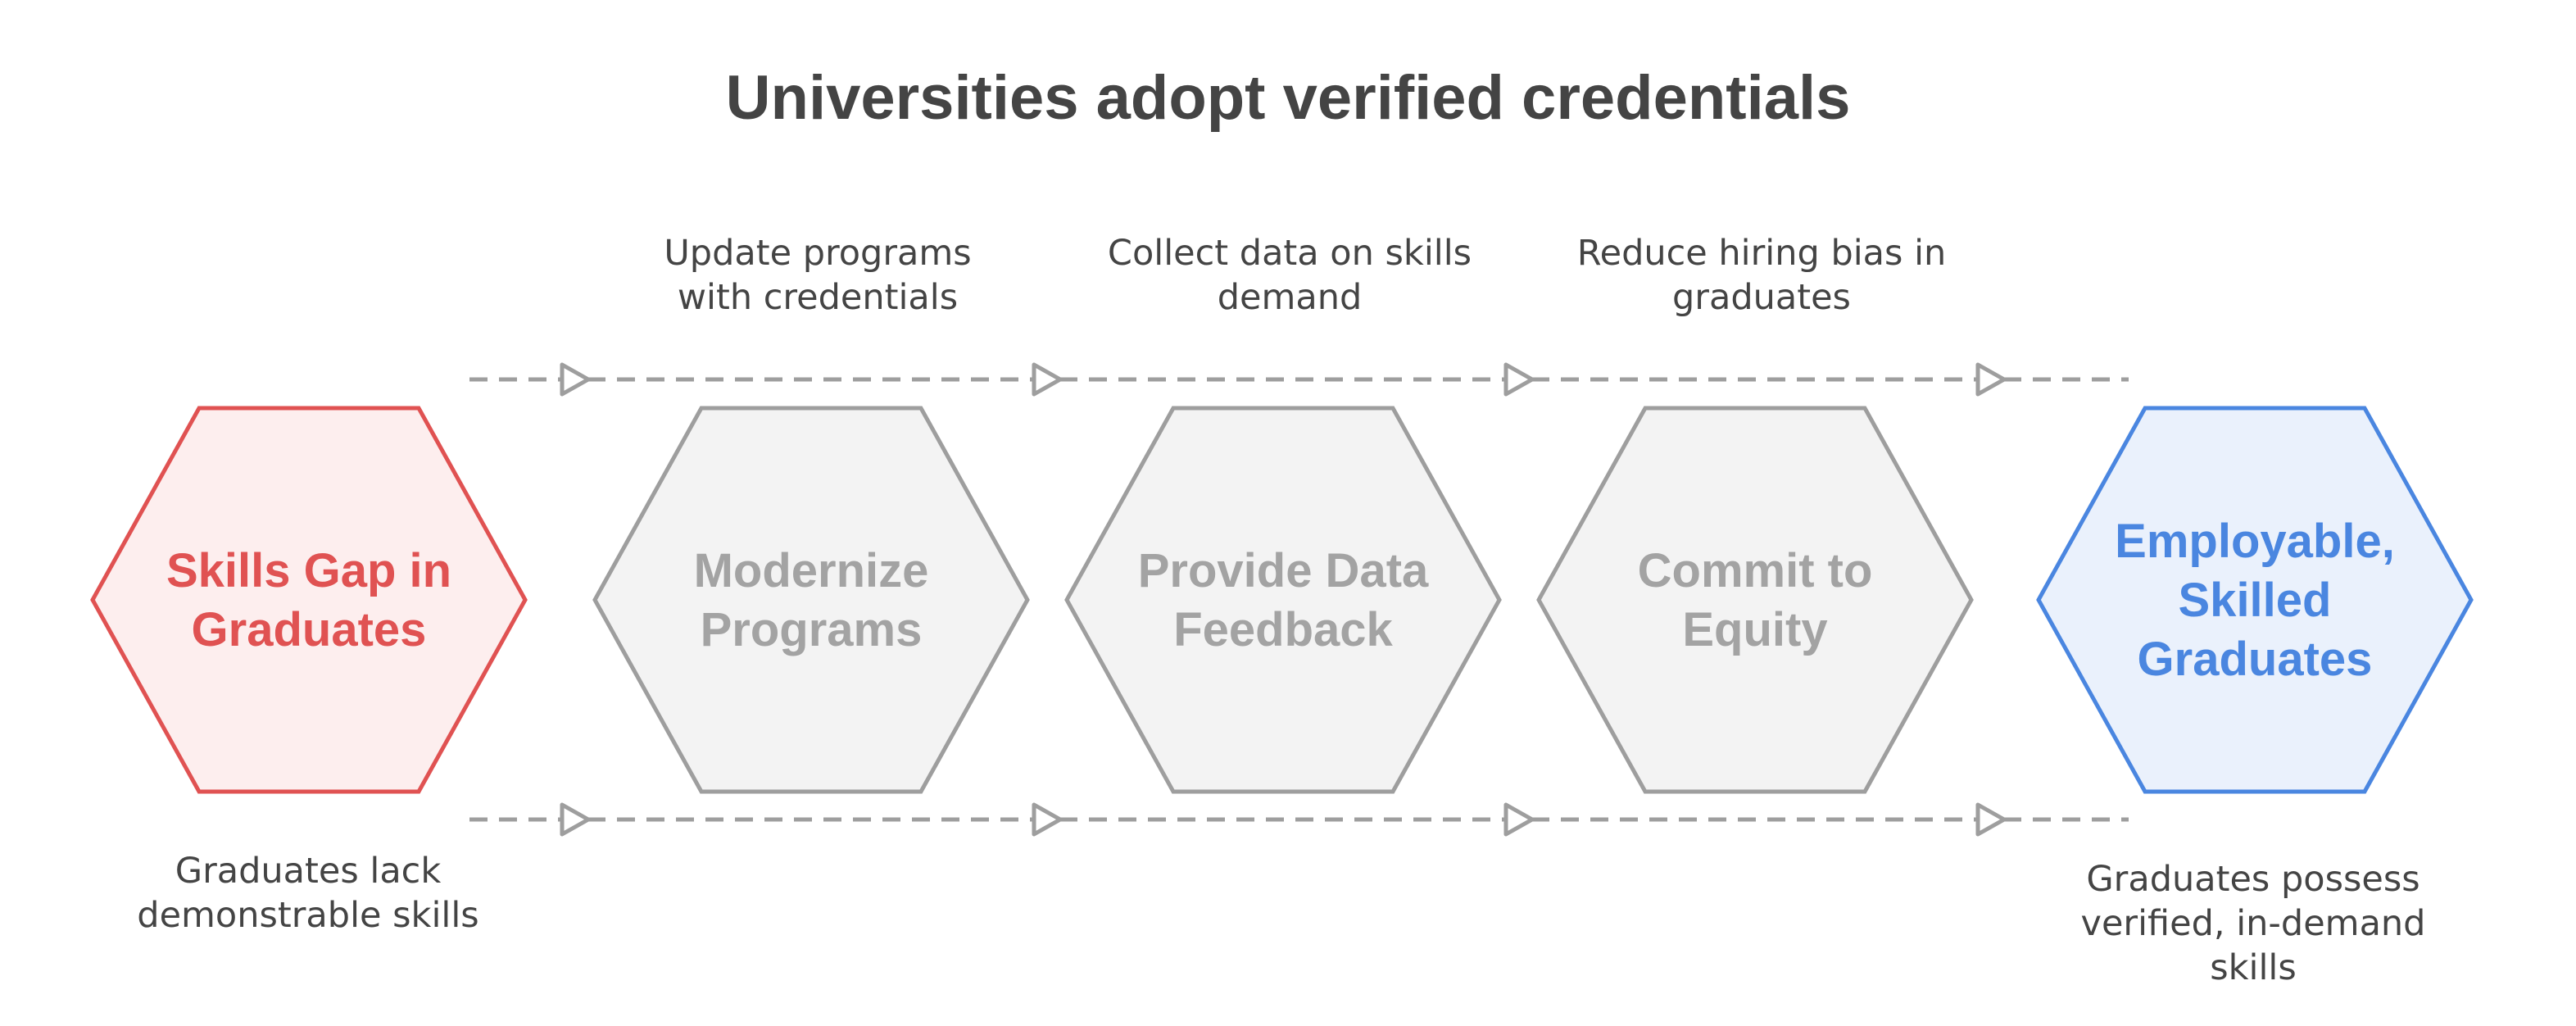 The height and width of the screenshot is (1026, 2576). What do you see at coordinates (812, 630) in the screenshot?
I see `hexagon-label-modernize-programs-line-2: Programs` at bounding box center [812, 630].